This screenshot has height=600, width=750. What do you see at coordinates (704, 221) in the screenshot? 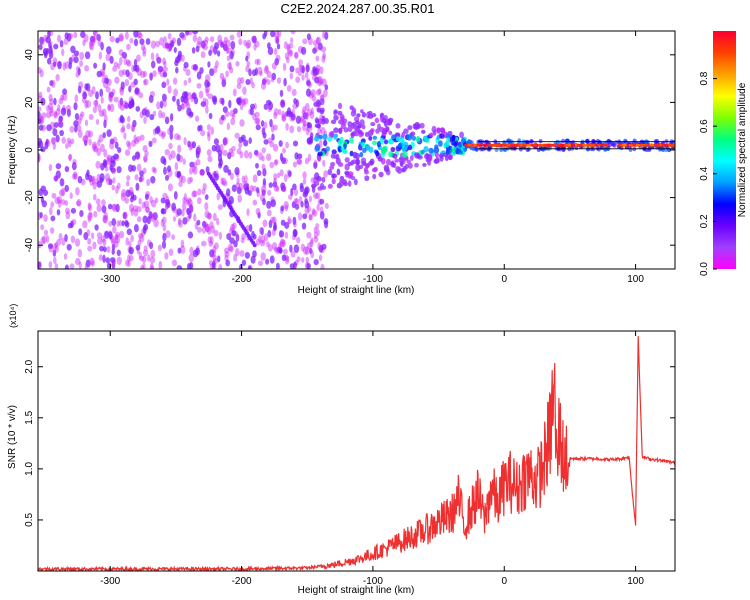
I see `colorbar-tick-label: 0.2` at bounding box center [704, 221].